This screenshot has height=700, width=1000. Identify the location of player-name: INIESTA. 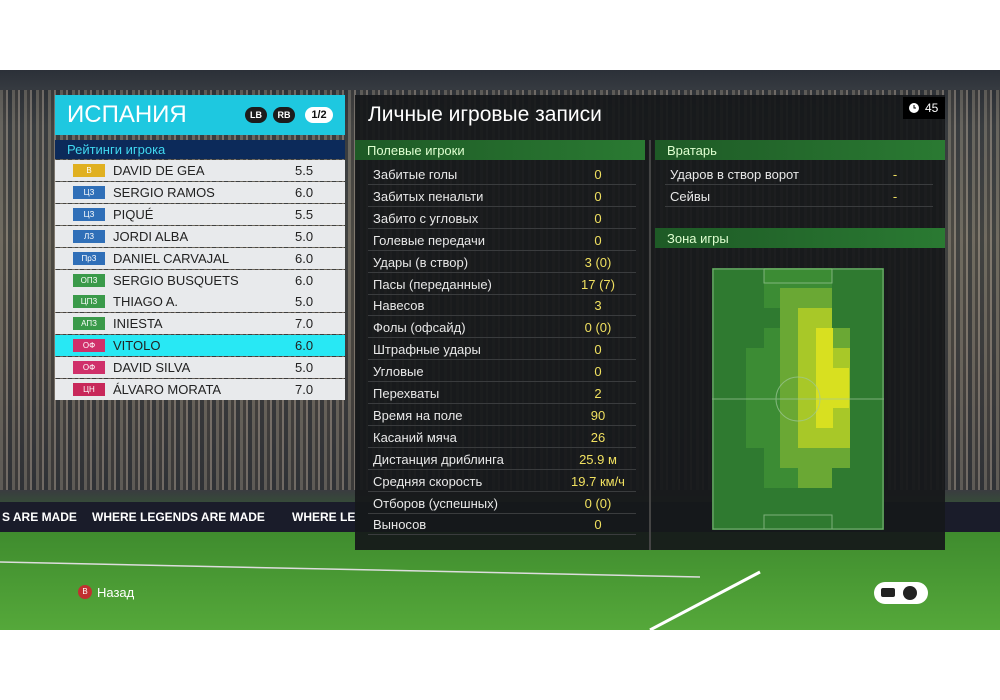
(138, 324).